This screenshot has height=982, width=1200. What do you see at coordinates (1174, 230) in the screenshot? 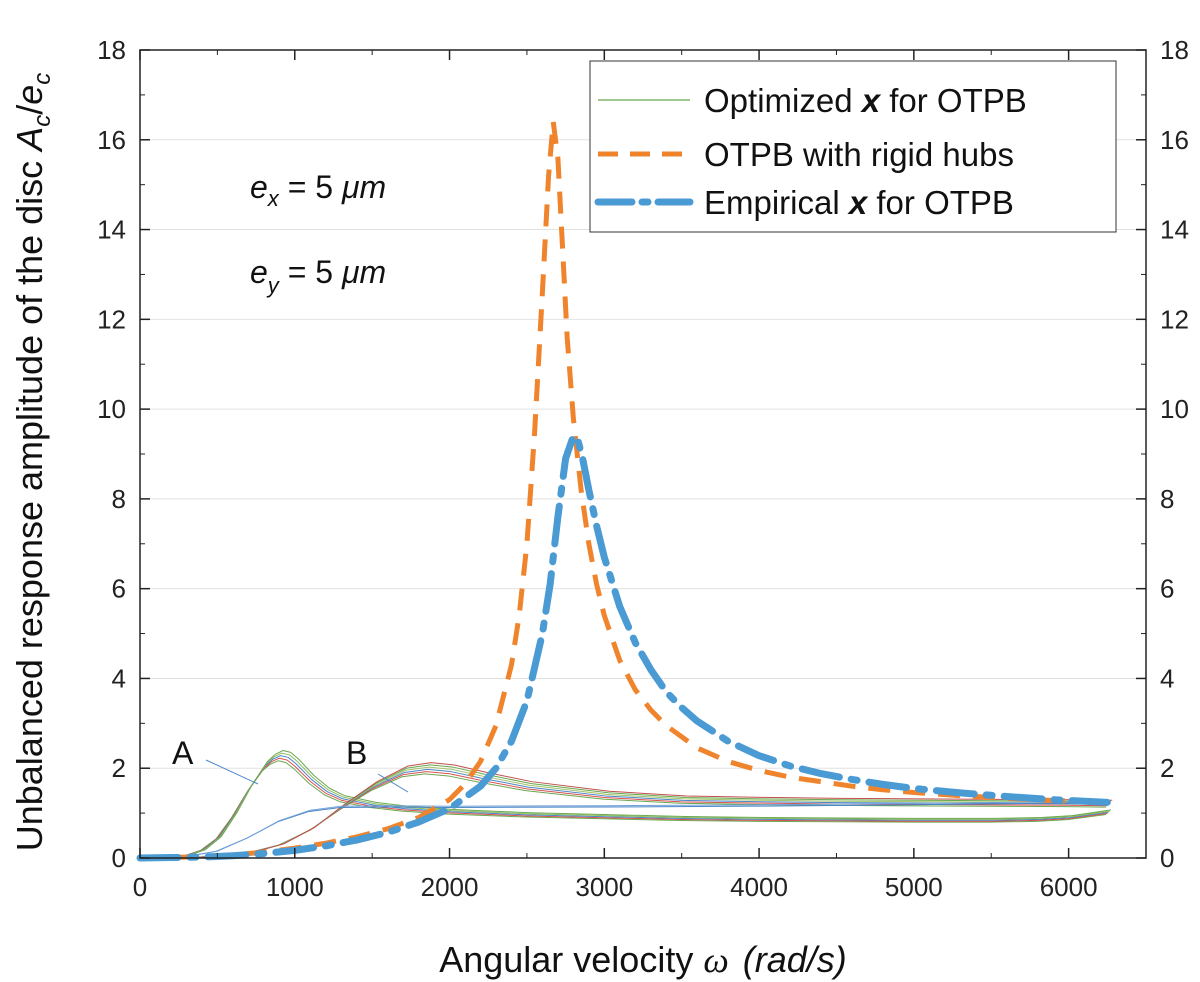
I see `y2-tick-label: 14` at bounding box center [1174, 230].